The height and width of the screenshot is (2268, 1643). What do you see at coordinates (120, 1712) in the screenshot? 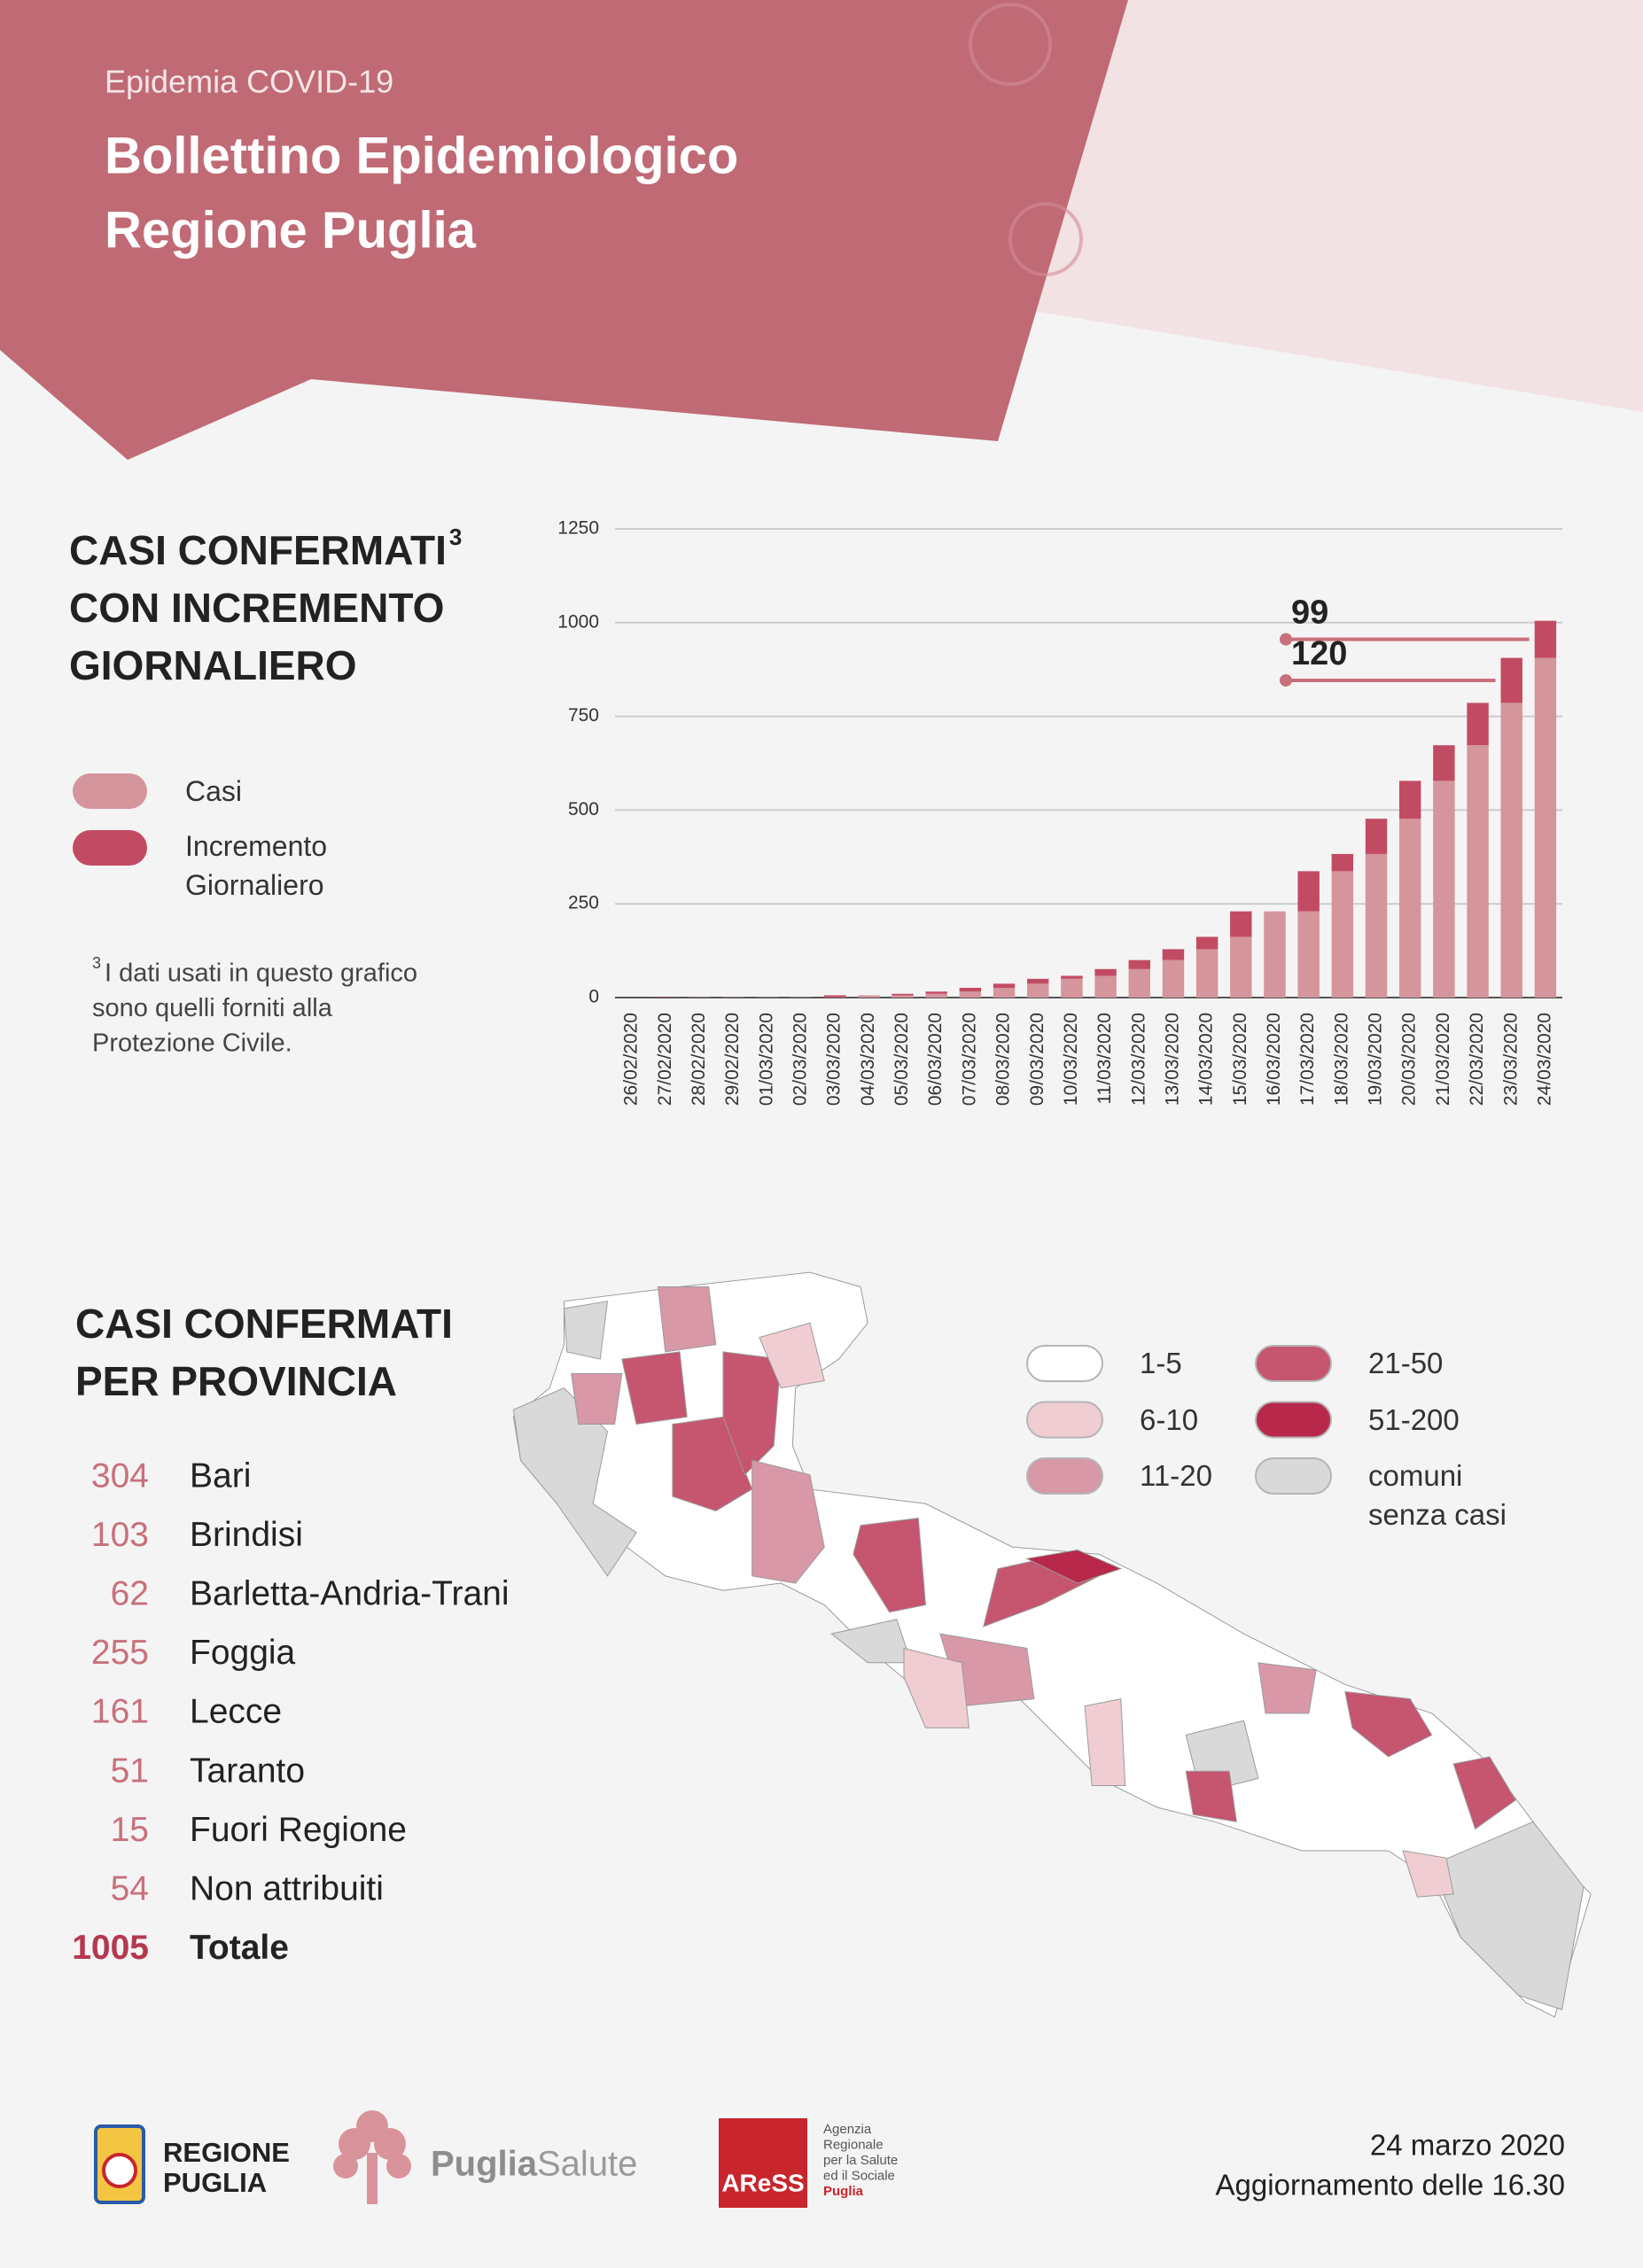
I see `province-value: 161` at bounding box center [120, 1712].